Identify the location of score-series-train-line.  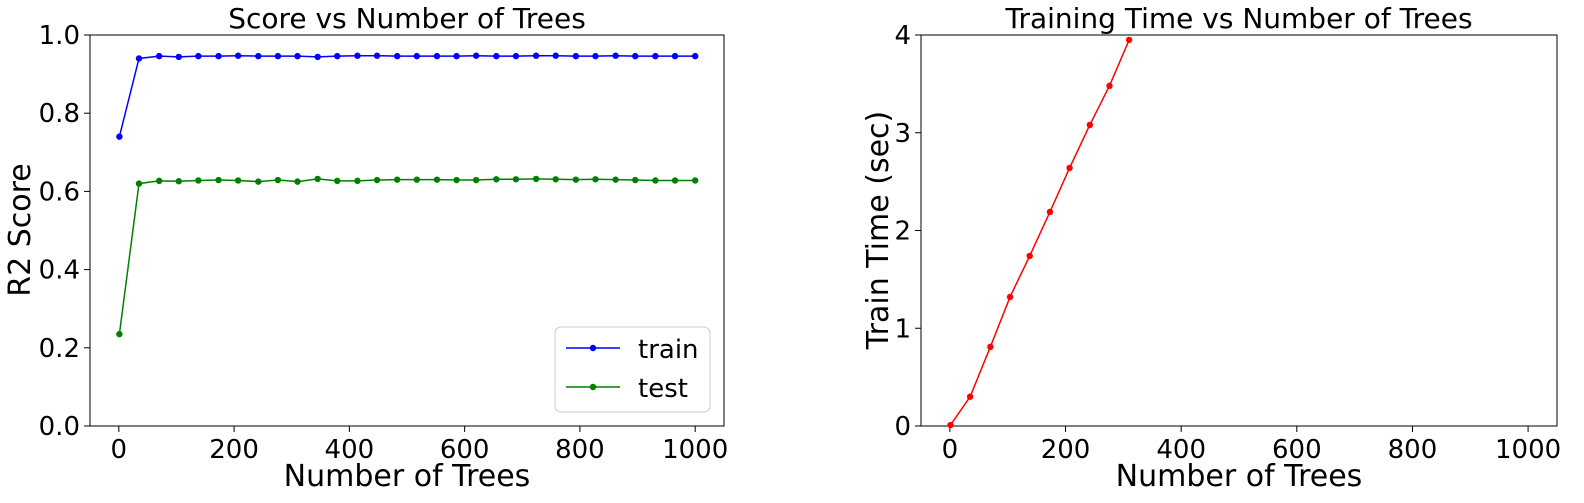
(407, 95).